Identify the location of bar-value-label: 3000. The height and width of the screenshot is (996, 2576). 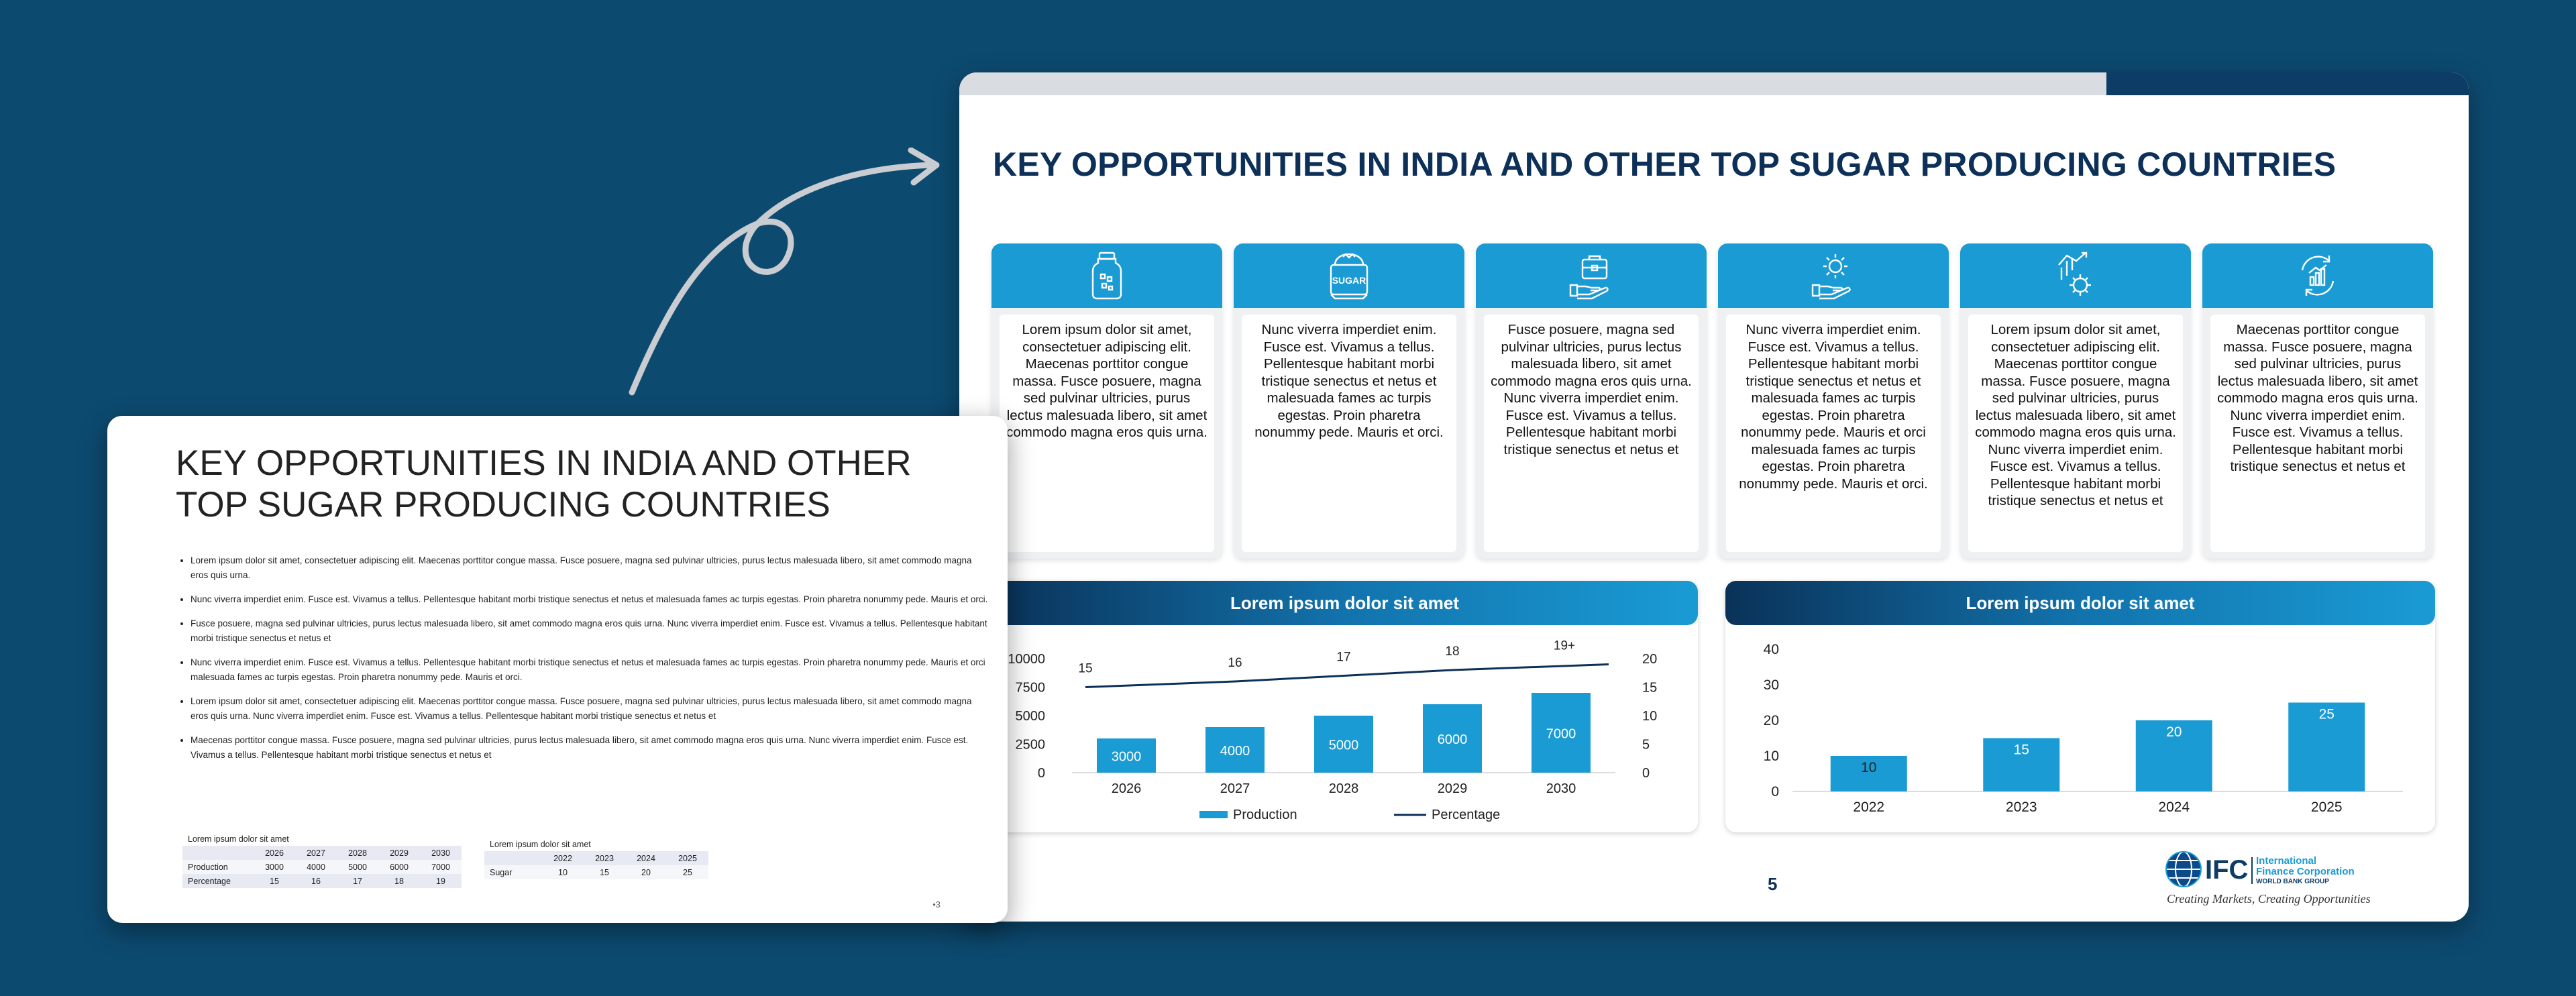
(1127, 757).